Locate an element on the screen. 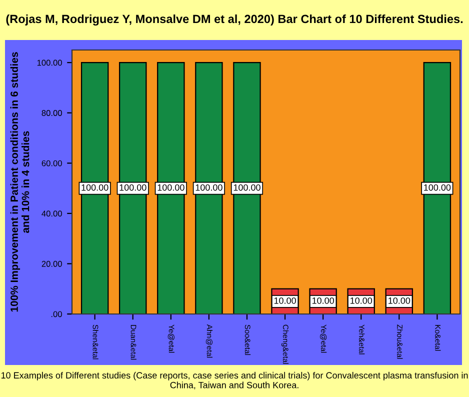 The width and height of the screenshot is (469, 397). y-axis-title: 100% Improvement in Patient conditions in 6 studies and 10% in 4 studies is located at coordinates (20, 182).